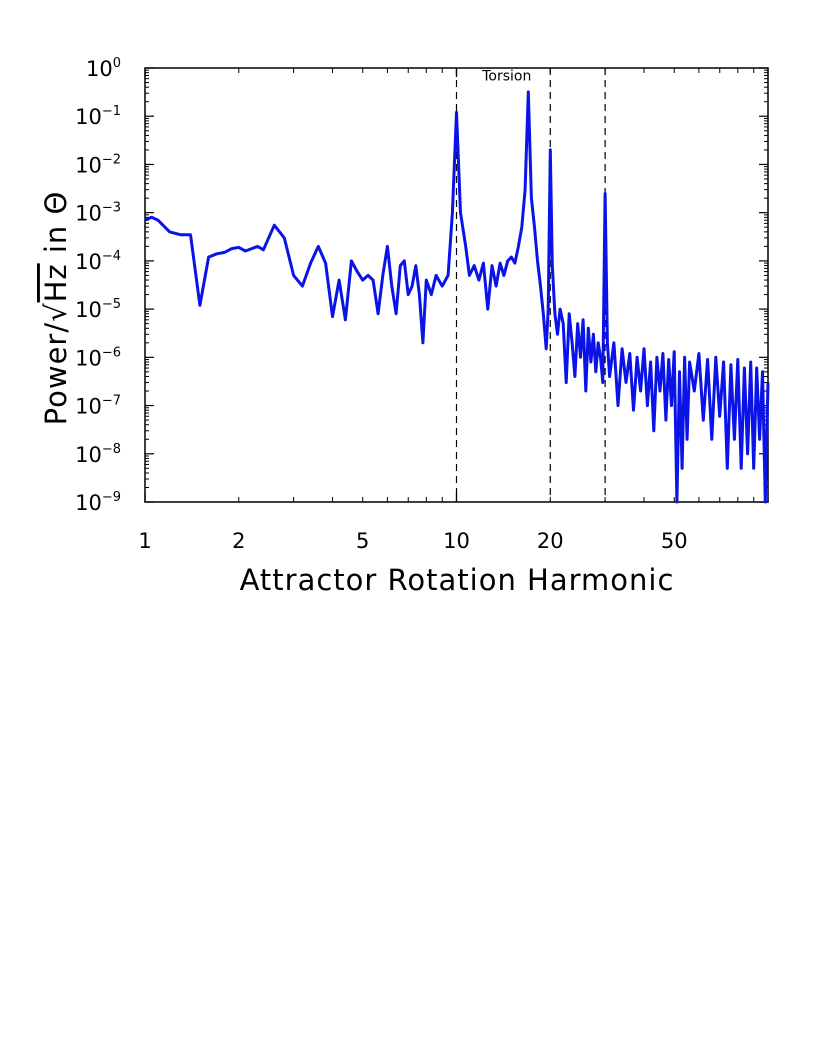 This screenshot has width=816, height=1056. Describe the element at coordinates (412, 541) in the screenshot. I see `x-tick-labels: 1 2 5 10 20 50` at that location.